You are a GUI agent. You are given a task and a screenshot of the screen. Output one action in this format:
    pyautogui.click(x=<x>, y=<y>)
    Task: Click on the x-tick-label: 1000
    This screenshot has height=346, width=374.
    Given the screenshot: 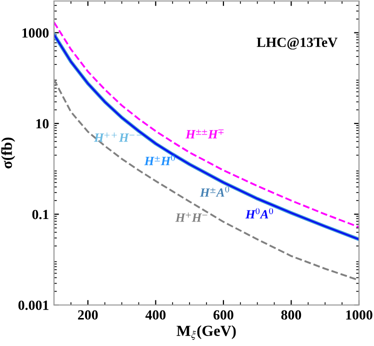 What is the action you would take?
    pyautogui.click(x=359, y=315)
    